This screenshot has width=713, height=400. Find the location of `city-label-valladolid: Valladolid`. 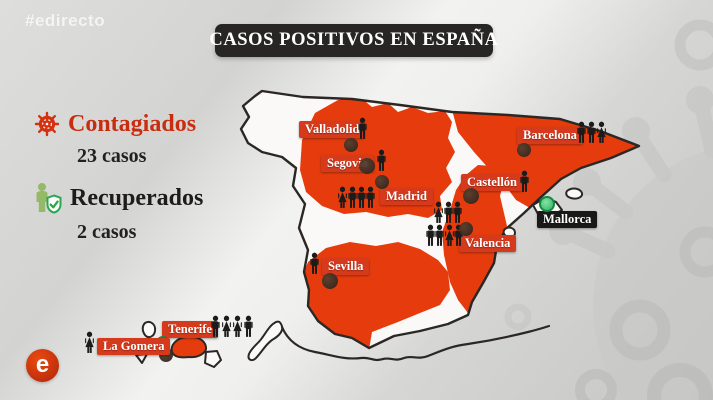

city-label-valladolid: Valladolid is located at coordinates (332, 130).